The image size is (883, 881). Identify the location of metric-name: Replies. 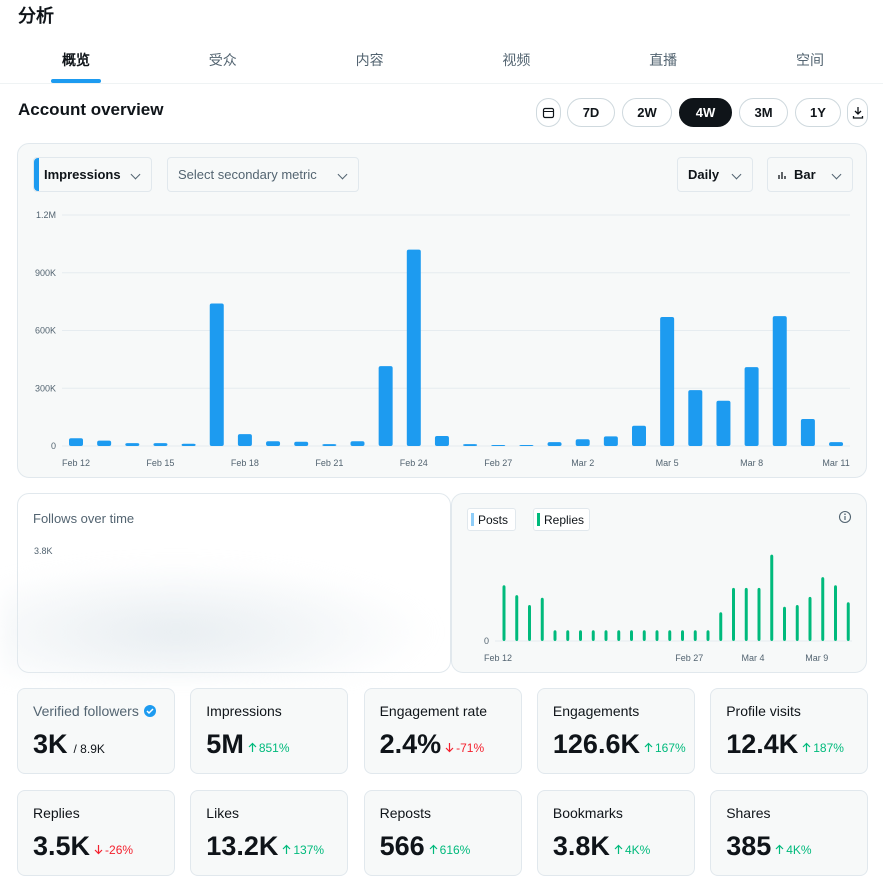
(56, 813).